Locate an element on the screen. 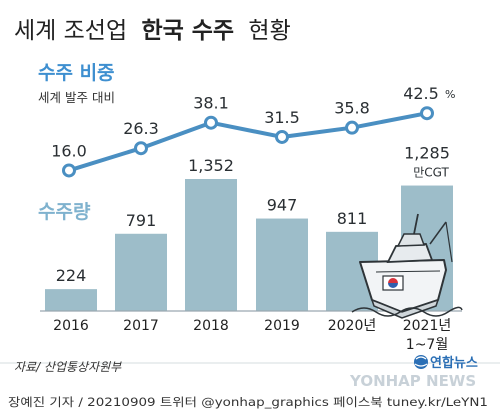 The height and width of the screenshot is (413, 500). x-tick-label: 2017 is located at coordinates (141, 326).